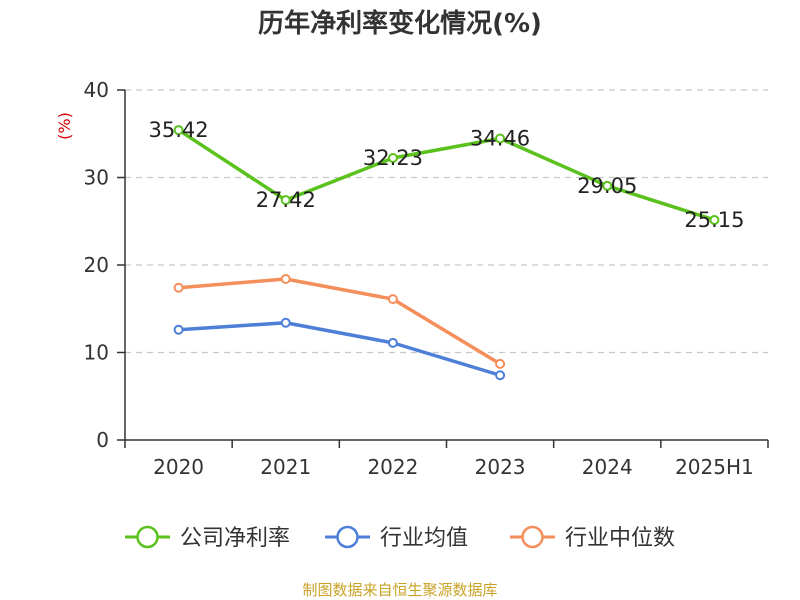 Image resolution: width=800 pixels, height=600 pixels. What do you see at coordinates (620, 538) in the screenshot?
I see `legend-label-2: 行业中位数` at bounding box center [620, 538].